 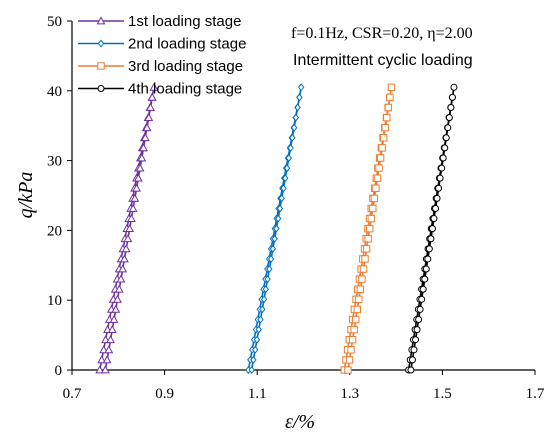 I want to click on legend-label: 1st loading stage, so click(x=184, y=21).